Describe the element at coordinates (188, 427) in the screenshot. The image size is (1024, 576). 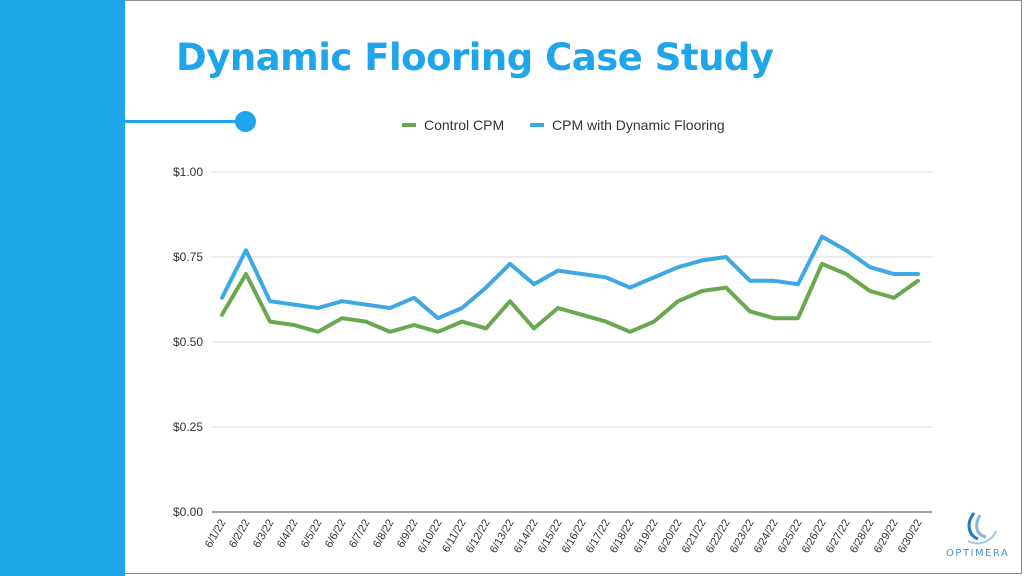
I see `y-tick-label: $0.25` at that location.